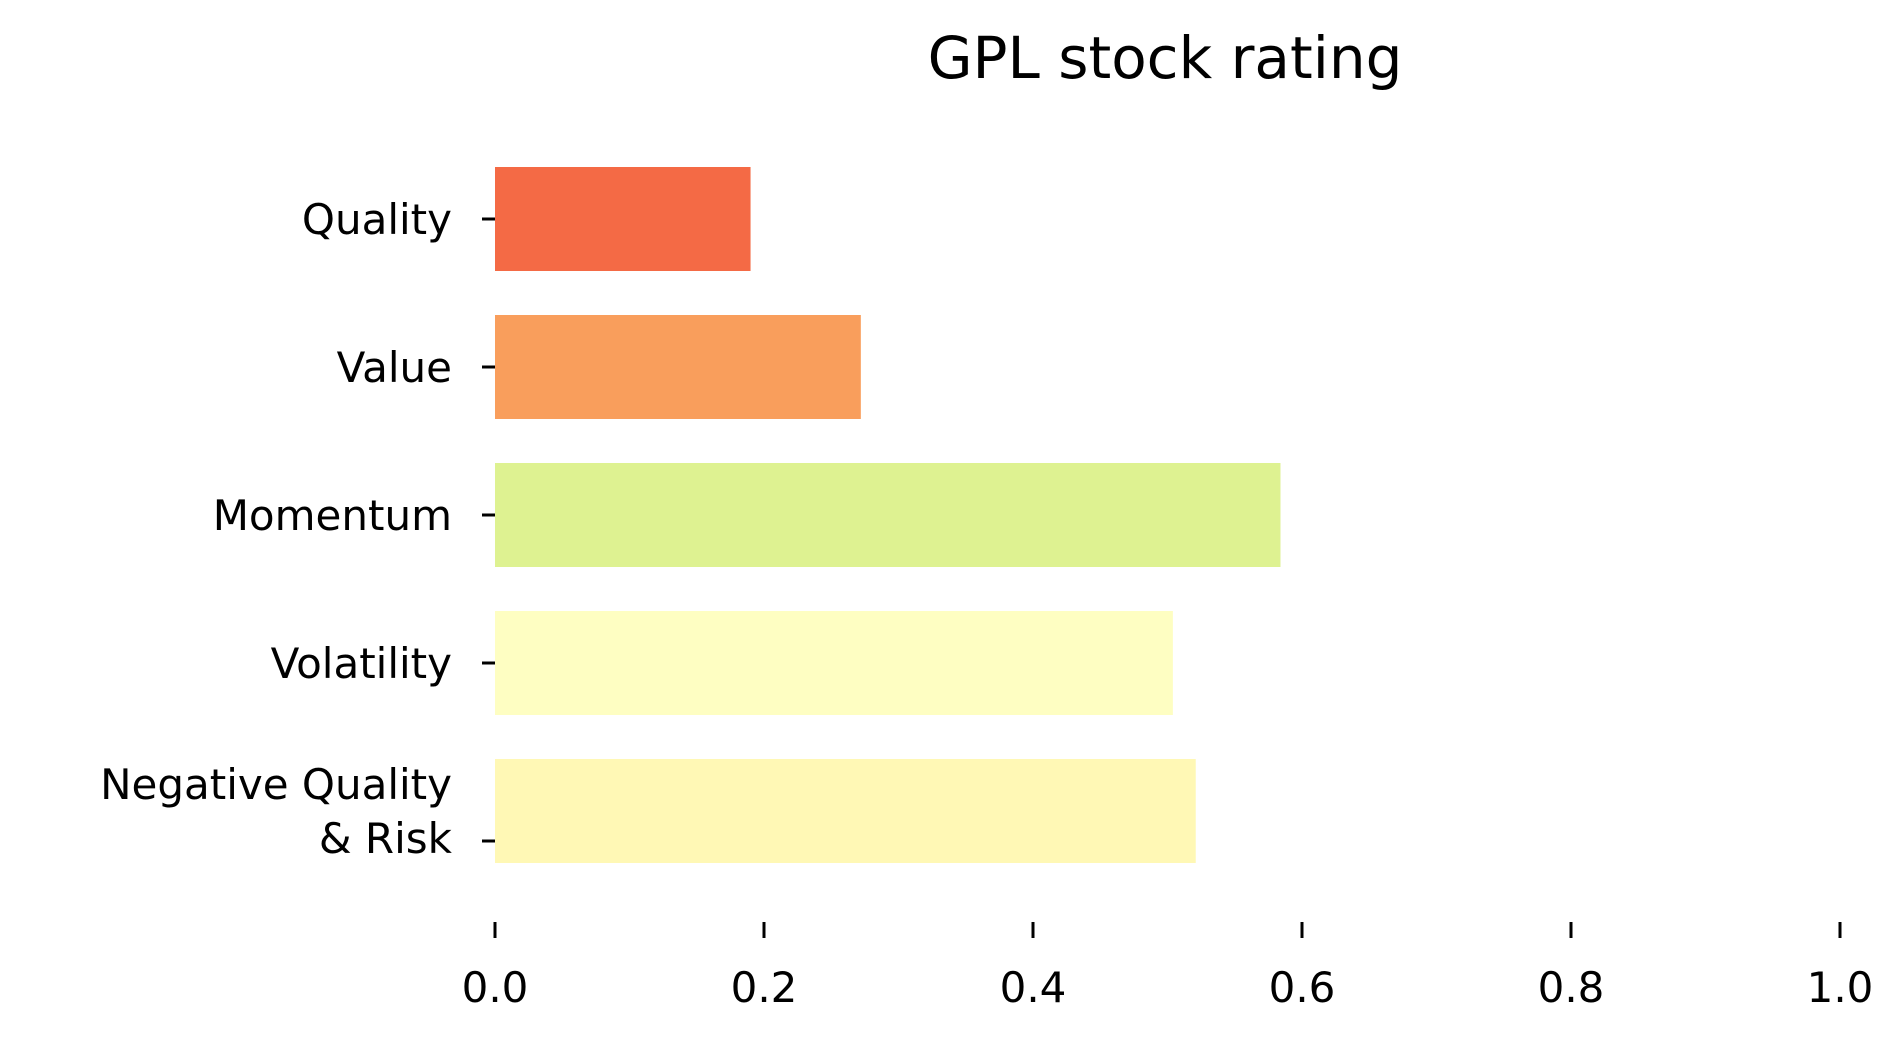 The image size is (1897, 1038). Describe the element at coordinates (845, 811) in the screenshot. I see `bar-negative-quality-risk` at that location.